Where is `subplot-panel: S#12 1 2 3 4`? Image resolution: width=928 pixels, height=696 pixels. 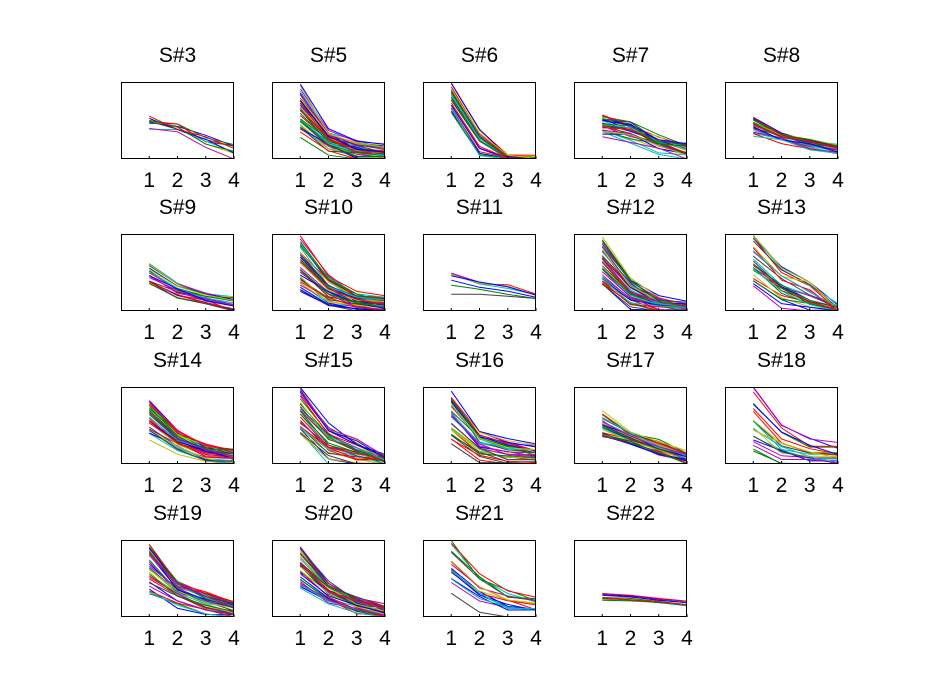 subplot-panel: S#12 1 2 3 4 is located at coordinates (633, 270).